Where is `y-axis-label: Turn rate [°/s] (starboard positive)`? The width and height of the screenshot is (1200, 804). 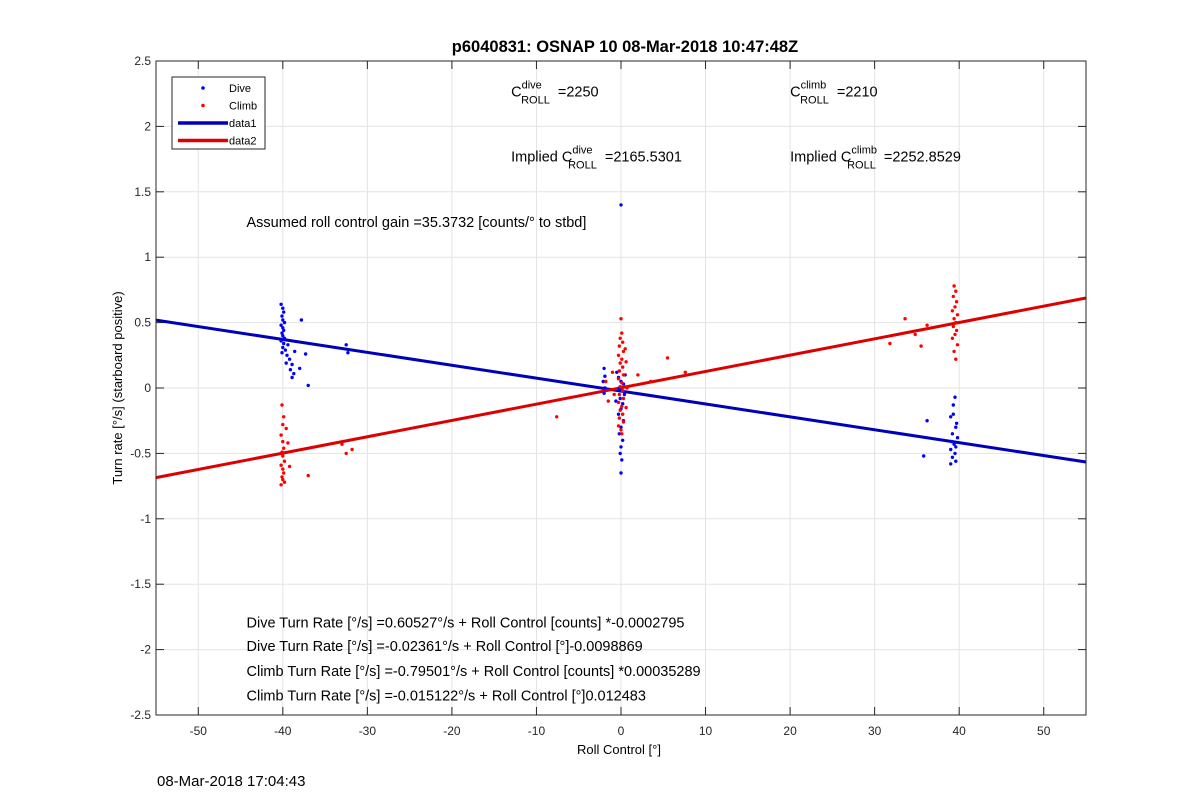
y-axis-label: Turn rate [°/s] (starboard positive) is located at coordinates (117, 387).